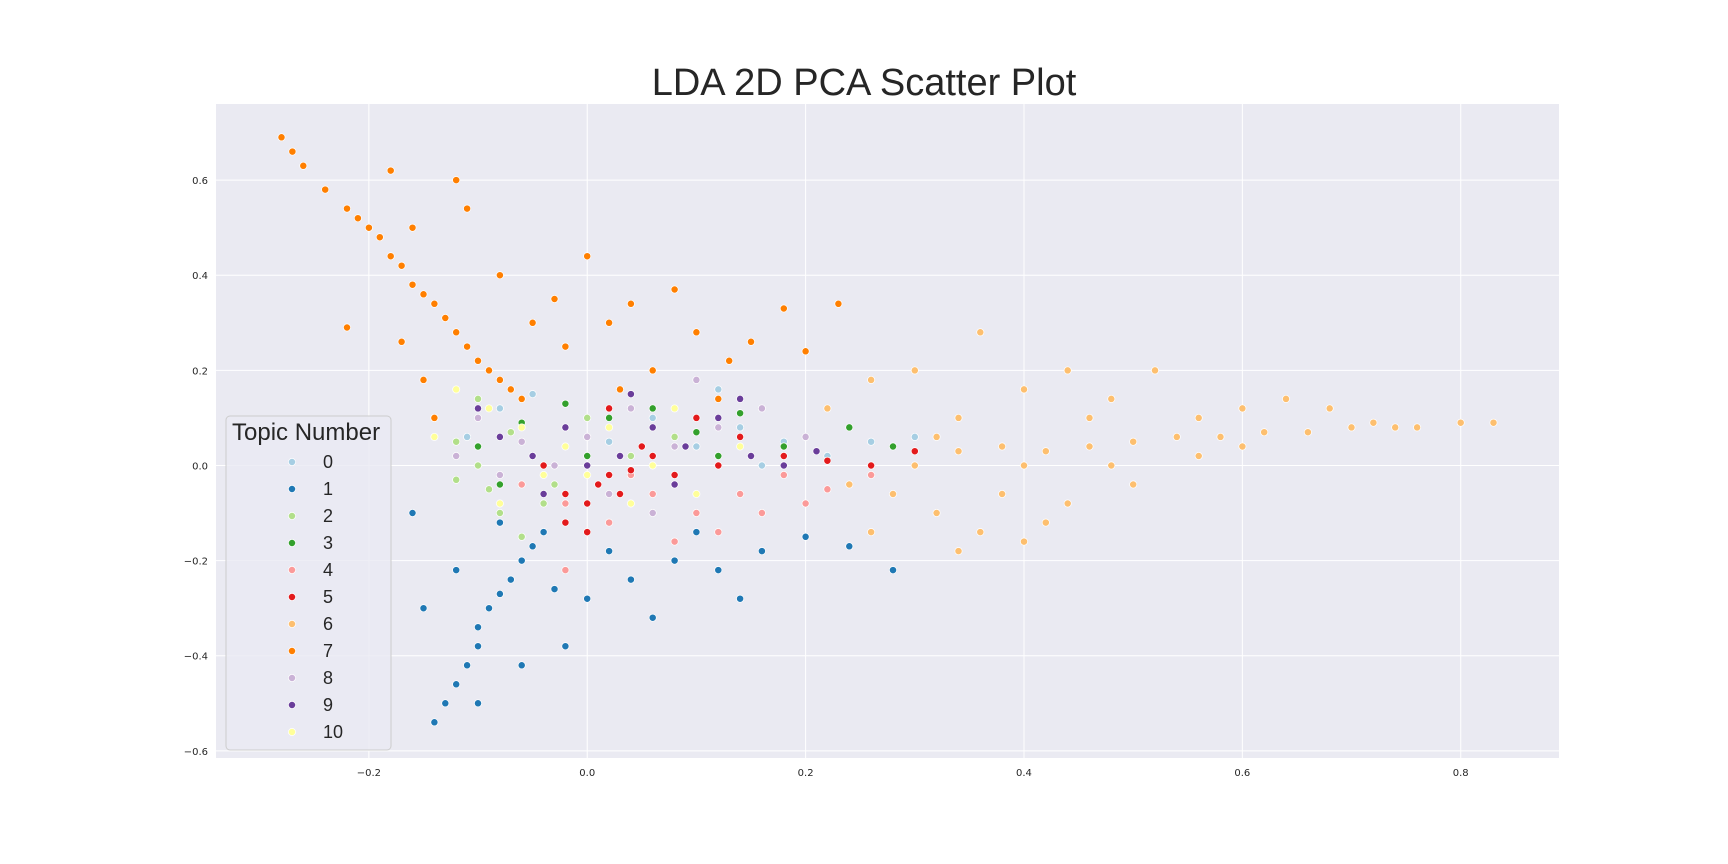 Image resolution: width=1728 pixels, height=864 pixels. What do you see at coordinates (328, 624) in the screenshot?
I see `legend-label: 6` at bounding box center [328, 624].